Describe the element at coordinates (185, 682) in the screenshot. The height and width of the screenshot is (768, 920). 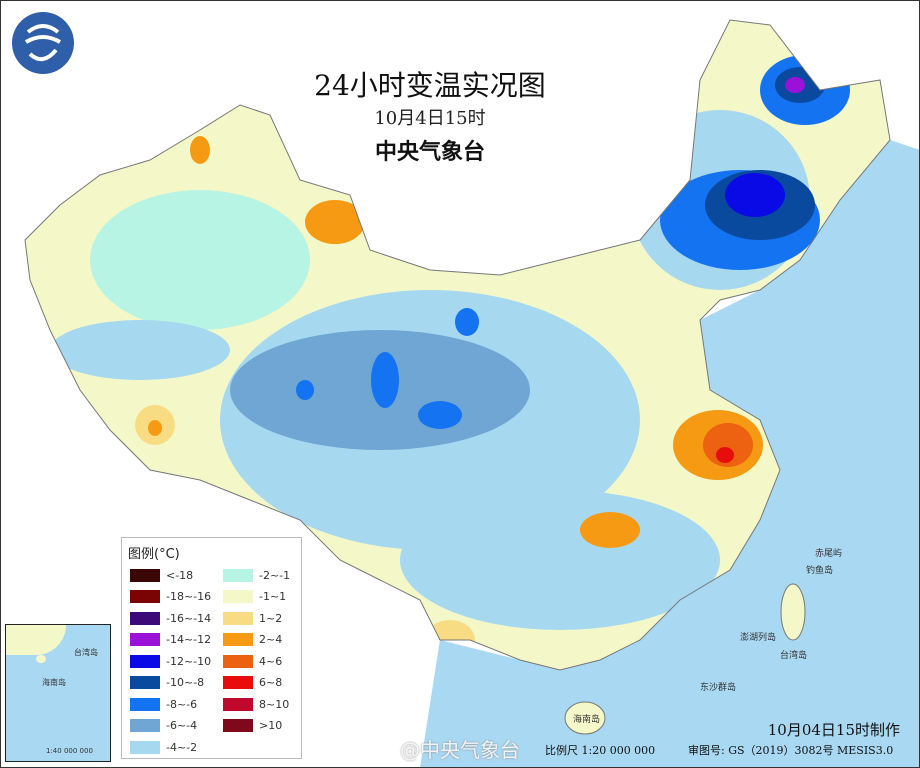
I see `legend-label: -10~-8` at that location.